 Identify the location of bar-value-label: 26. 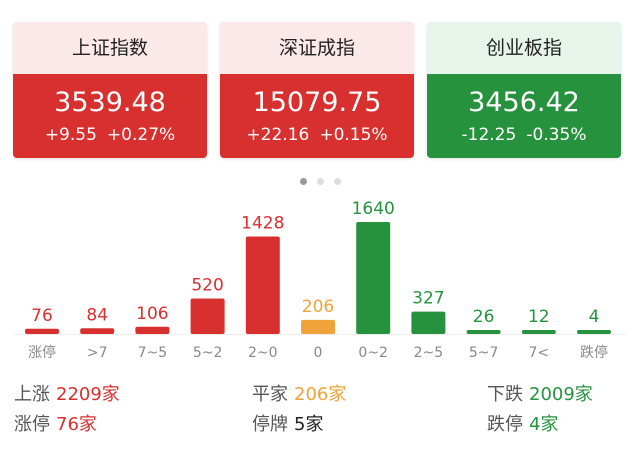
(484, 317).